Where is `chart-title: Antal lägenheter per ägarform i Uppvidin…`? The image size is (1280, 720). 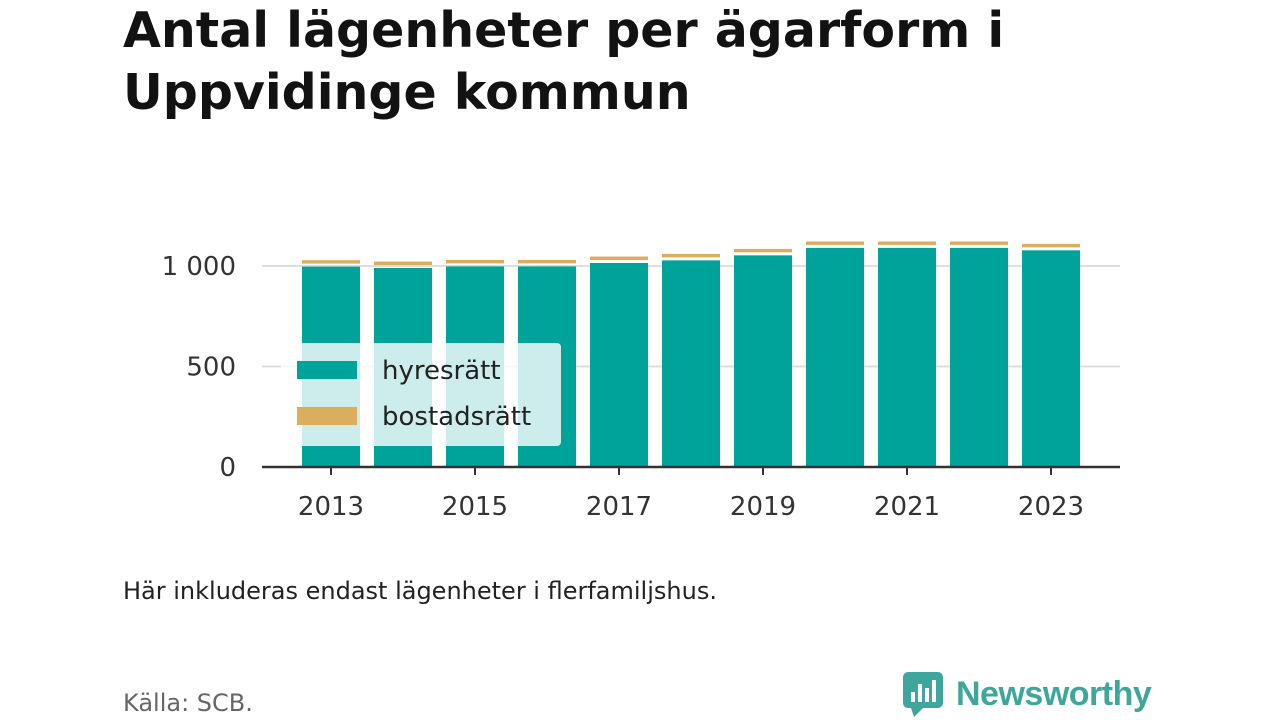
chart-title: Antal lägenheter per ägarform i Uppvidin… is located at coordinates (564, 61).